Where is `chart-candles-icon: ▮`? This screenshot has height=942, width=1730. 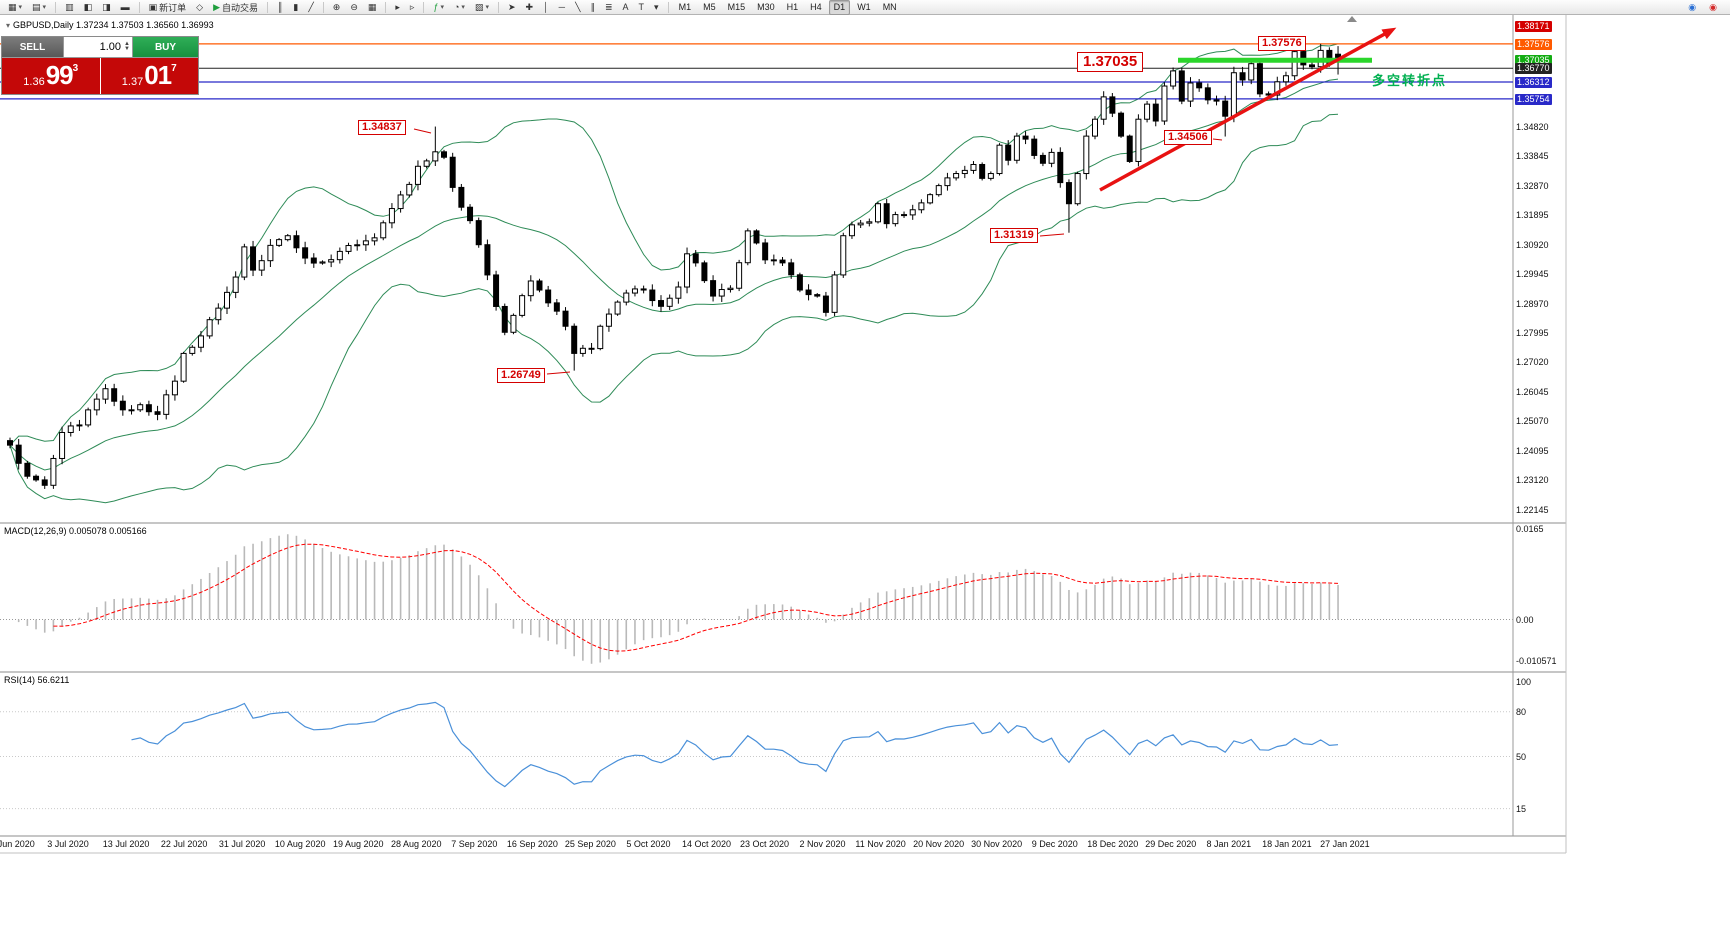
chart-candles-icon: ▮ is located at coordinates (296, 6).